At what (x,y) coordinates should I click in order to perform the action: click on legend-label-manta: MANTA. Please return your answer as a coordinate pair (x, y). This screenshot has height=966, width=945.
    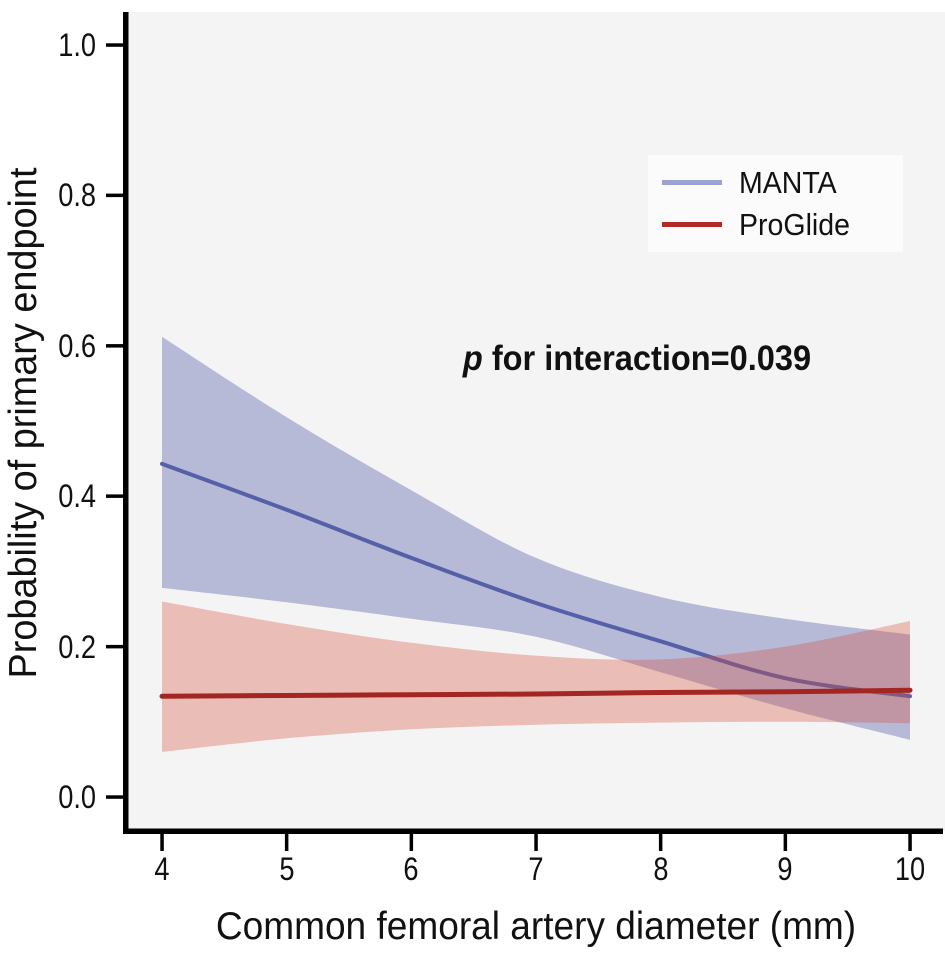
    Looking at the image, I should click on (788, 182).